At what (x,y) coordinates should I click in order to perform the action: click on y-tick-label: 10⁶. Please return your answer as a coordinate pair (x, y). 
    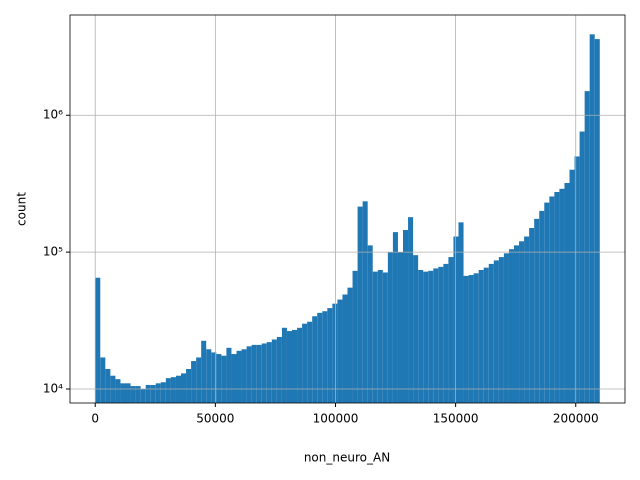
    Looking at the image, I should click on (53, 115).